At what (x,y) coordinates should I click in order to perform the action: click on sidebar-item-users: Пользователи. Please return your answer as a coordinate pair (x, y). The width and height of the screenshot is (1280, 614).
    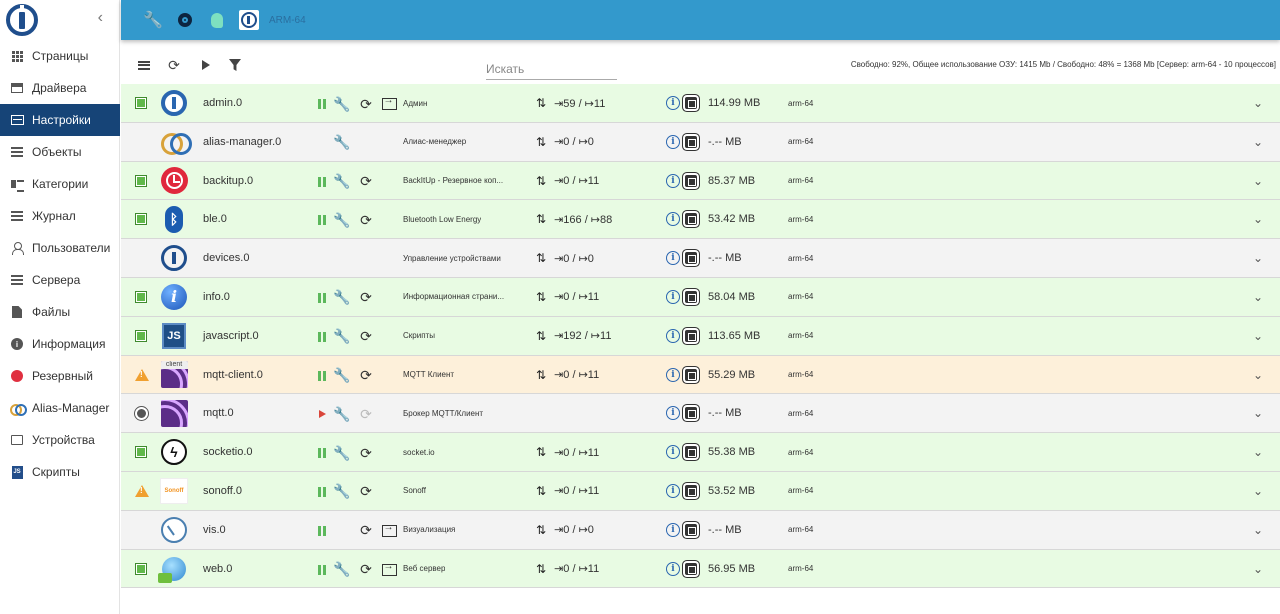
    Looking at the image, I should click on (60, 248).